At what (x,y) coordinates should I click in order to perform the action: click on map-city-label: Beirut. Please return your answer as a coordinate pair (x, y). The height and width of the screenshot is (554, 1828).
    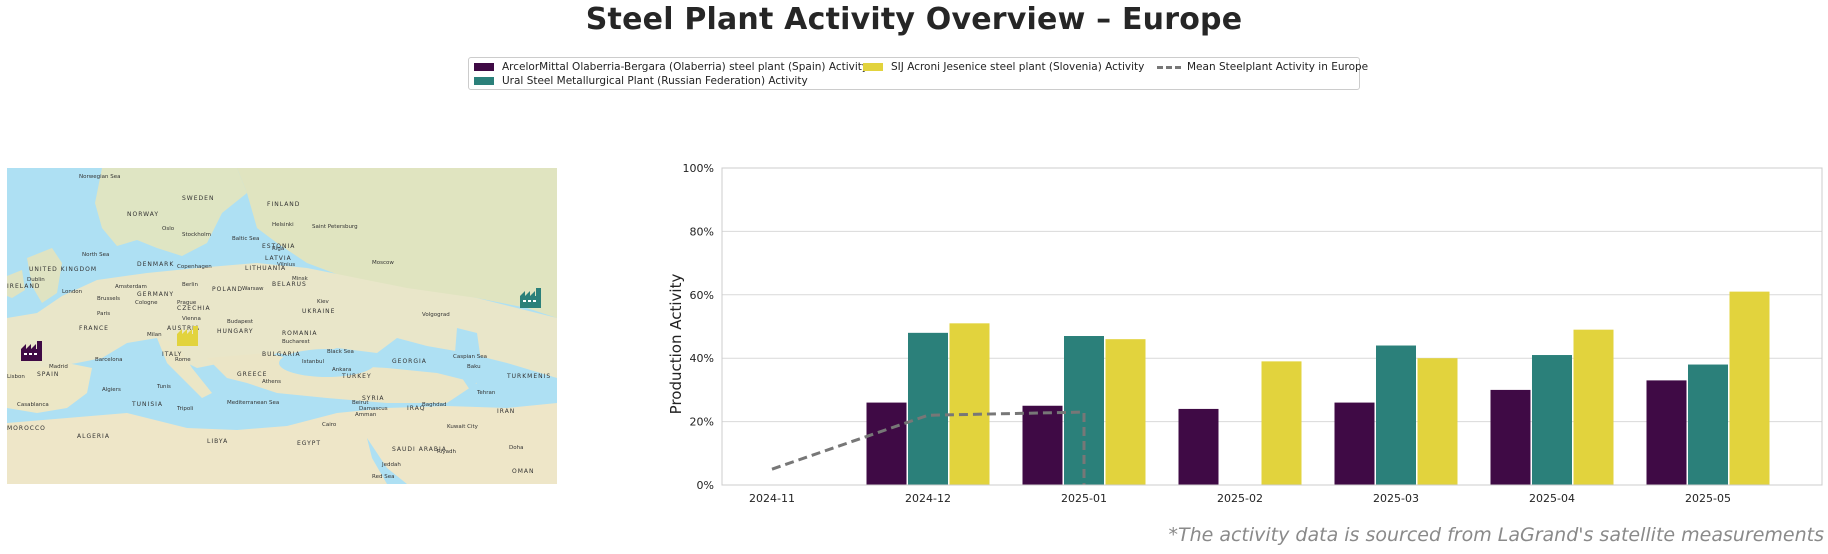
    Looking at the image, I should click on (360, 403).